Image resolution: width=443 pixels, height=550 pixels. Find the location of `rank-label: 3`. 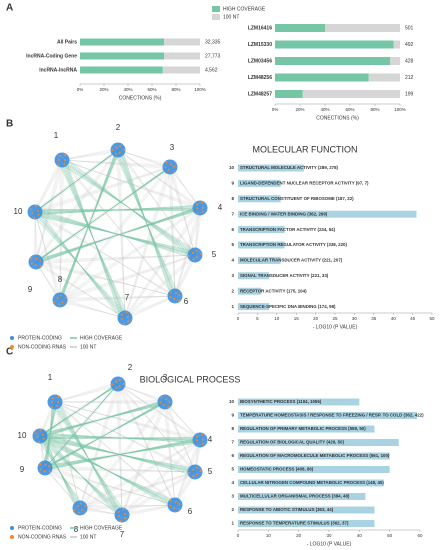

rank-label: 3 is located at coordinates (232, 275).